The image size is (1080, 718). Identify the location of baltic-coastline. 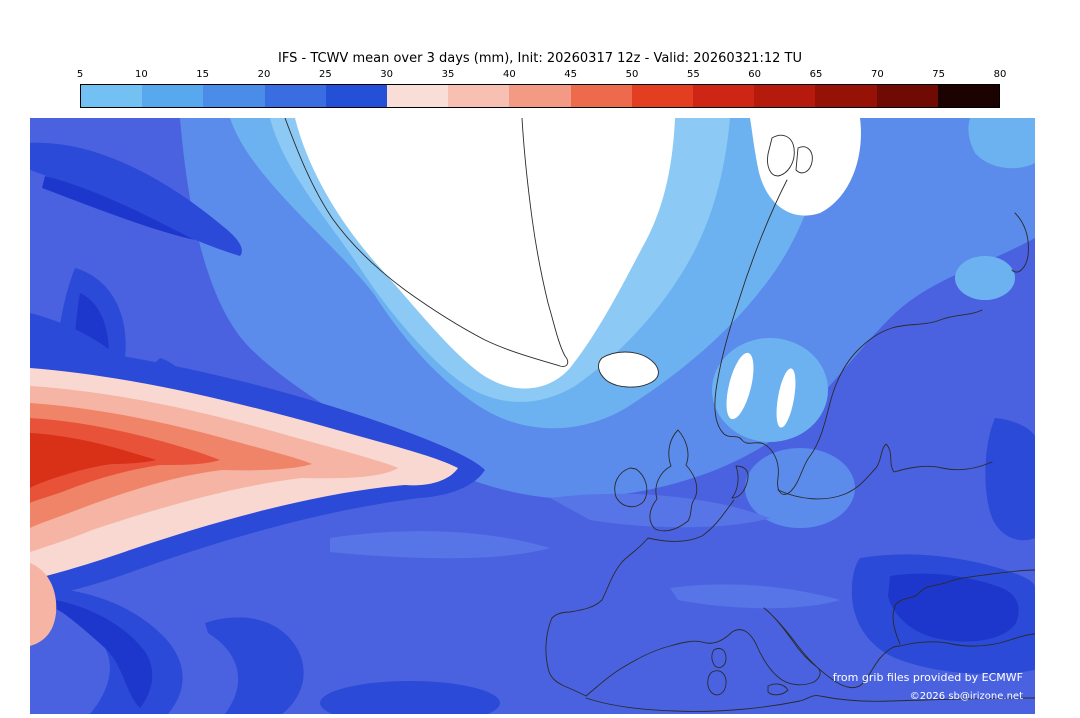
(885, 471).